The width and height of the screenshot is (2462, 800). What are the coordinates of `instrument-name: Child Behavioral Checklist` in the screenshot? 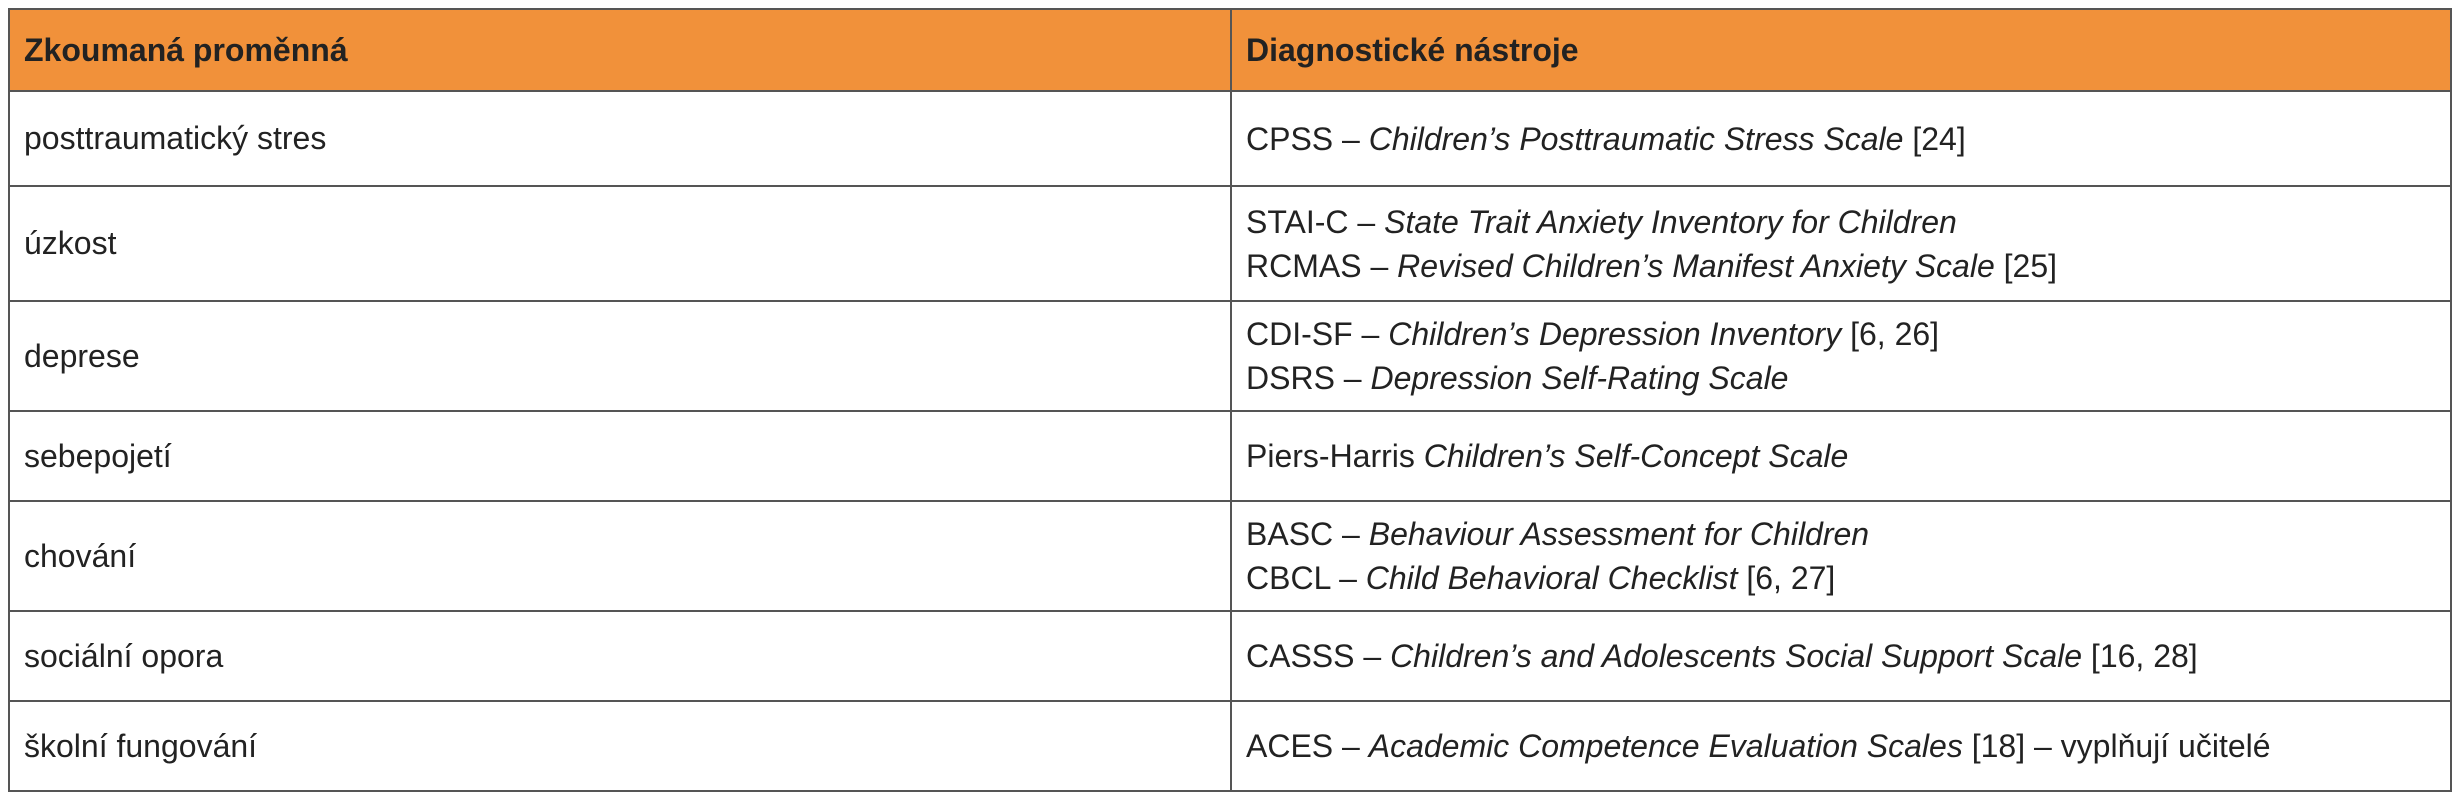 It's located at (1551, 578).